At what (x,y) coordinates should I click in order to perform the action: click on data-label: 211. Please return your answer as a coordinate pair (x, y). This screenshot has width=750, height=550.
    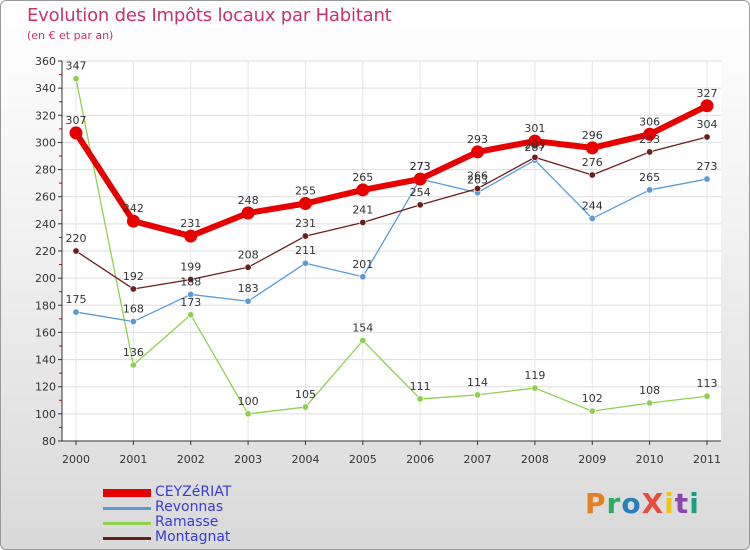
    Looking at the image, I should click on (305, 250).